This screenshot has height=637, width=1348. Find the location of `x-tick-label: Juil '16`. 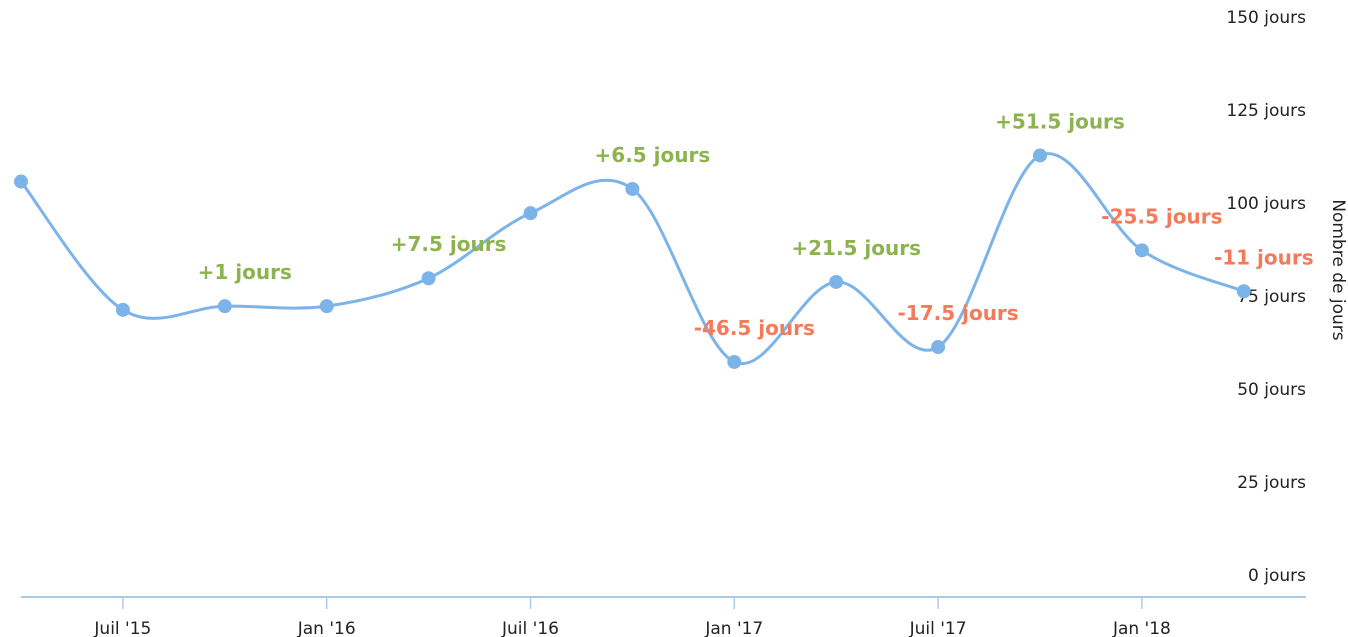

x-tick-label: Juil '16 is located at coordinates (530, 628).